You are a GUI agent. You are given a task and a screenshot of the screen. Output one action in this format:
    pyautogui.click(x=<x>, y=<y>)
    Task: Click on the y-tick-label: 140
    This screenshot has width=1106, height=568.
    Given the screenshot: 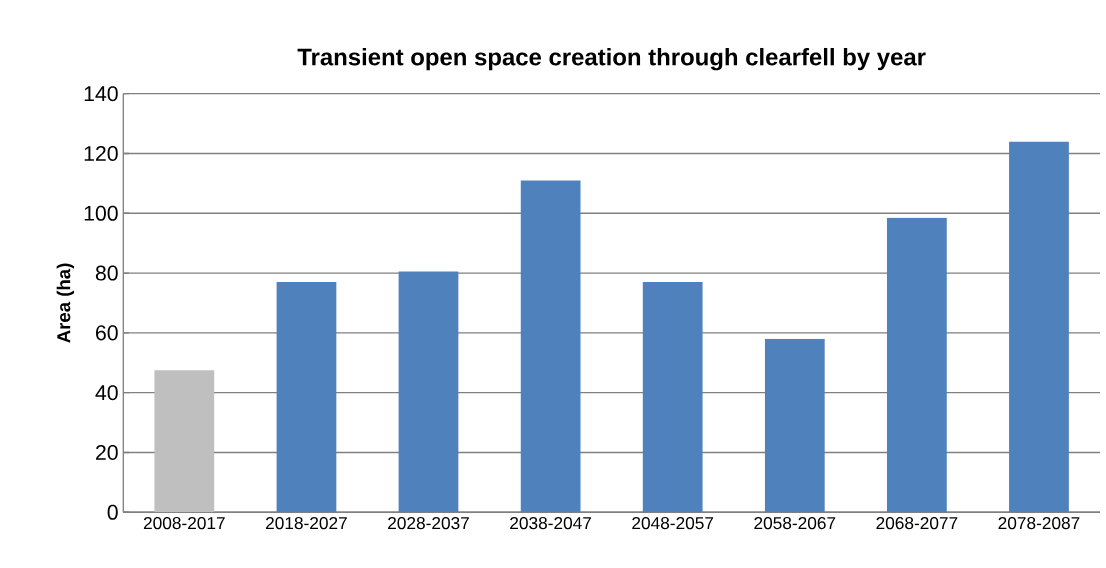 What is the action you would take?
    pyautogui.click(x=101, y=94)
    